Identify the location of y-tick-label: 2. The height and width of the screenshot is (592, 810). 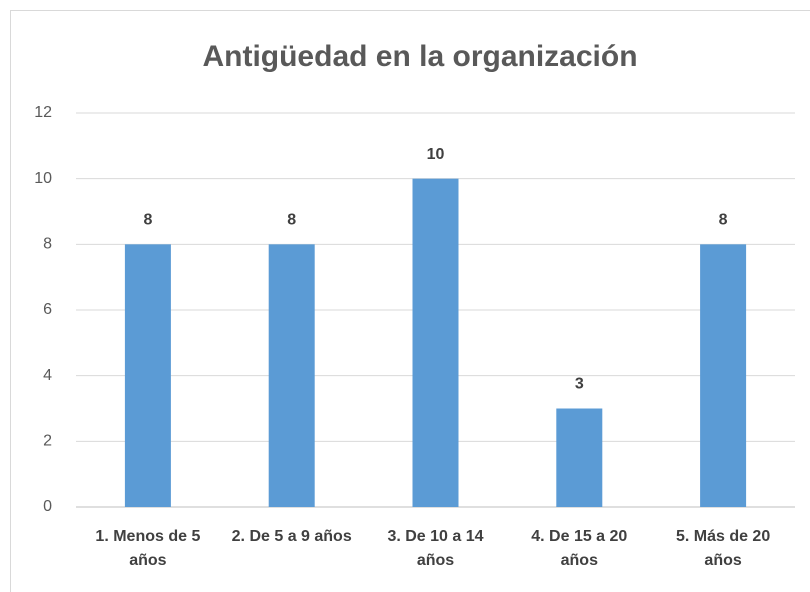
(47, 441).